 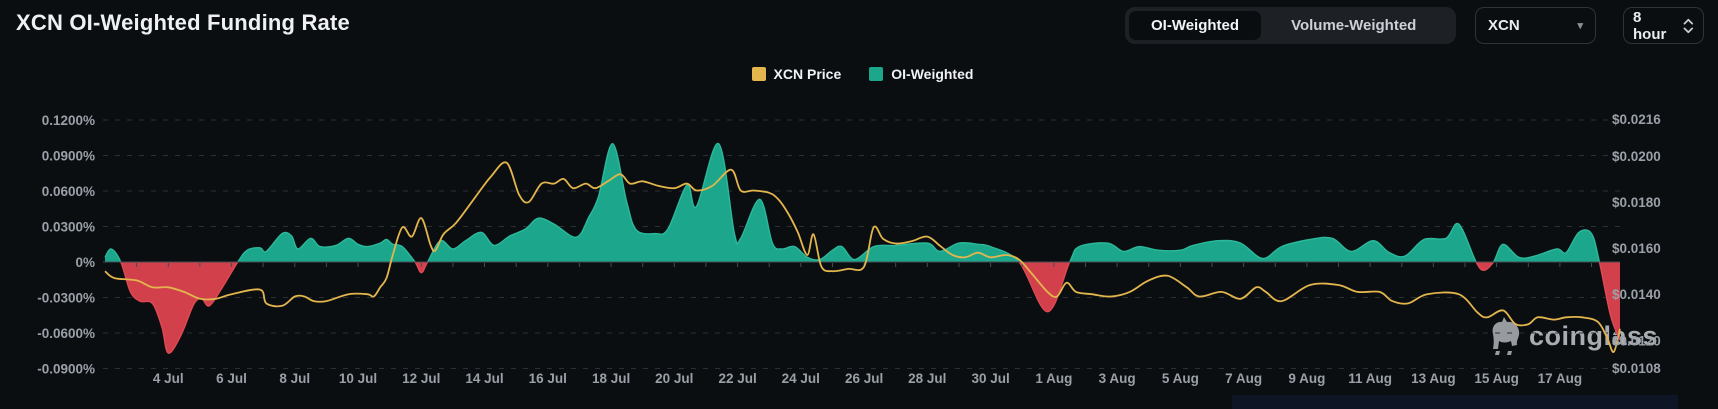 What do you see at coordinates (85, 262) in the screenshot?
I see `y-axis-left-label: 0%` at bounding box center [85, 262].